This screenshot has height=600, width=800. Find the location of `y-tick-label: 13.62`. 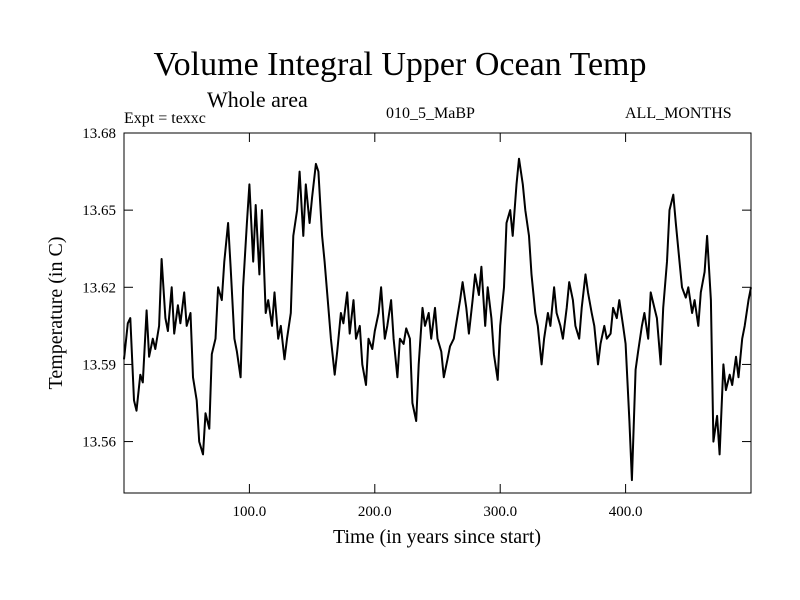

y-tick-label: 13.62 is located at coordinates (99, 288).